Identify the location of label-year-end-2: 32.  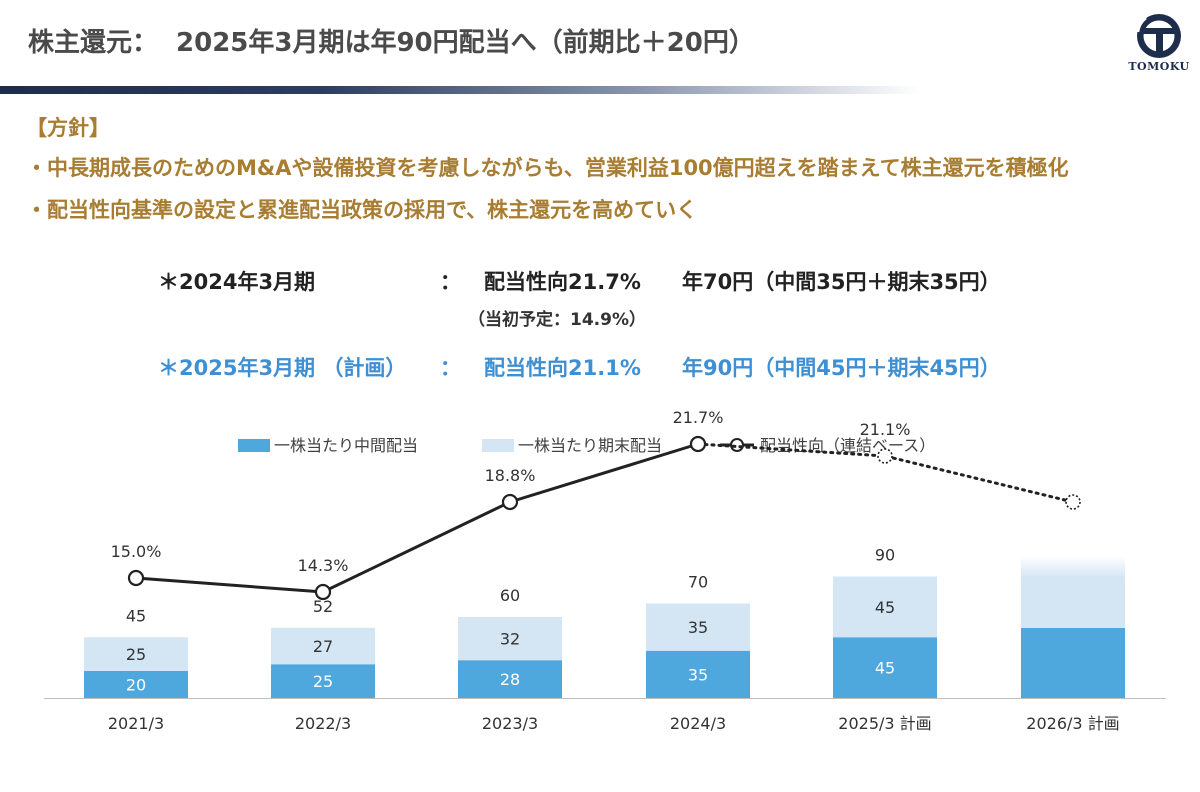
(510, 639).